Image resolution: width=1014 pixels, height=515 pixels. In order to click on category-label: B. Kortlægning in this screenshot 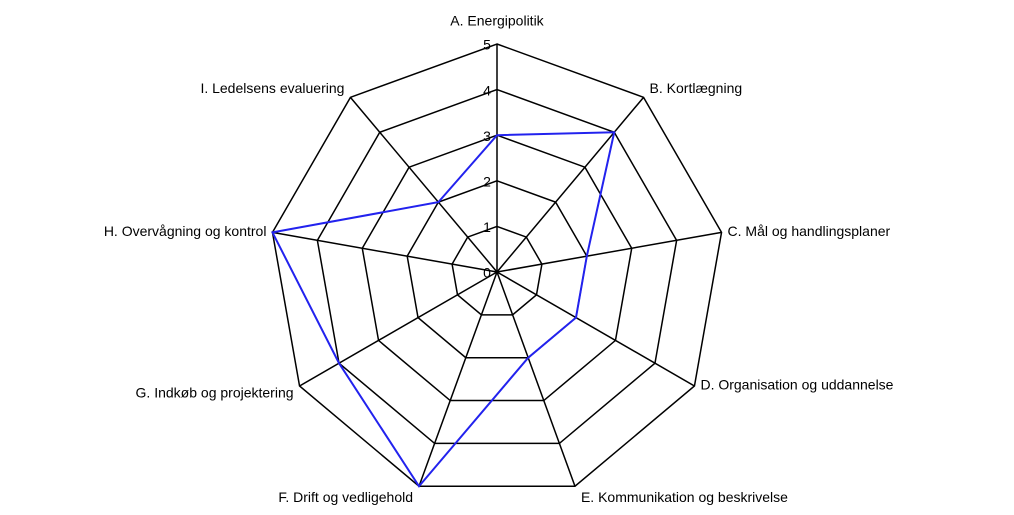, I will do `click(696, 88)`.